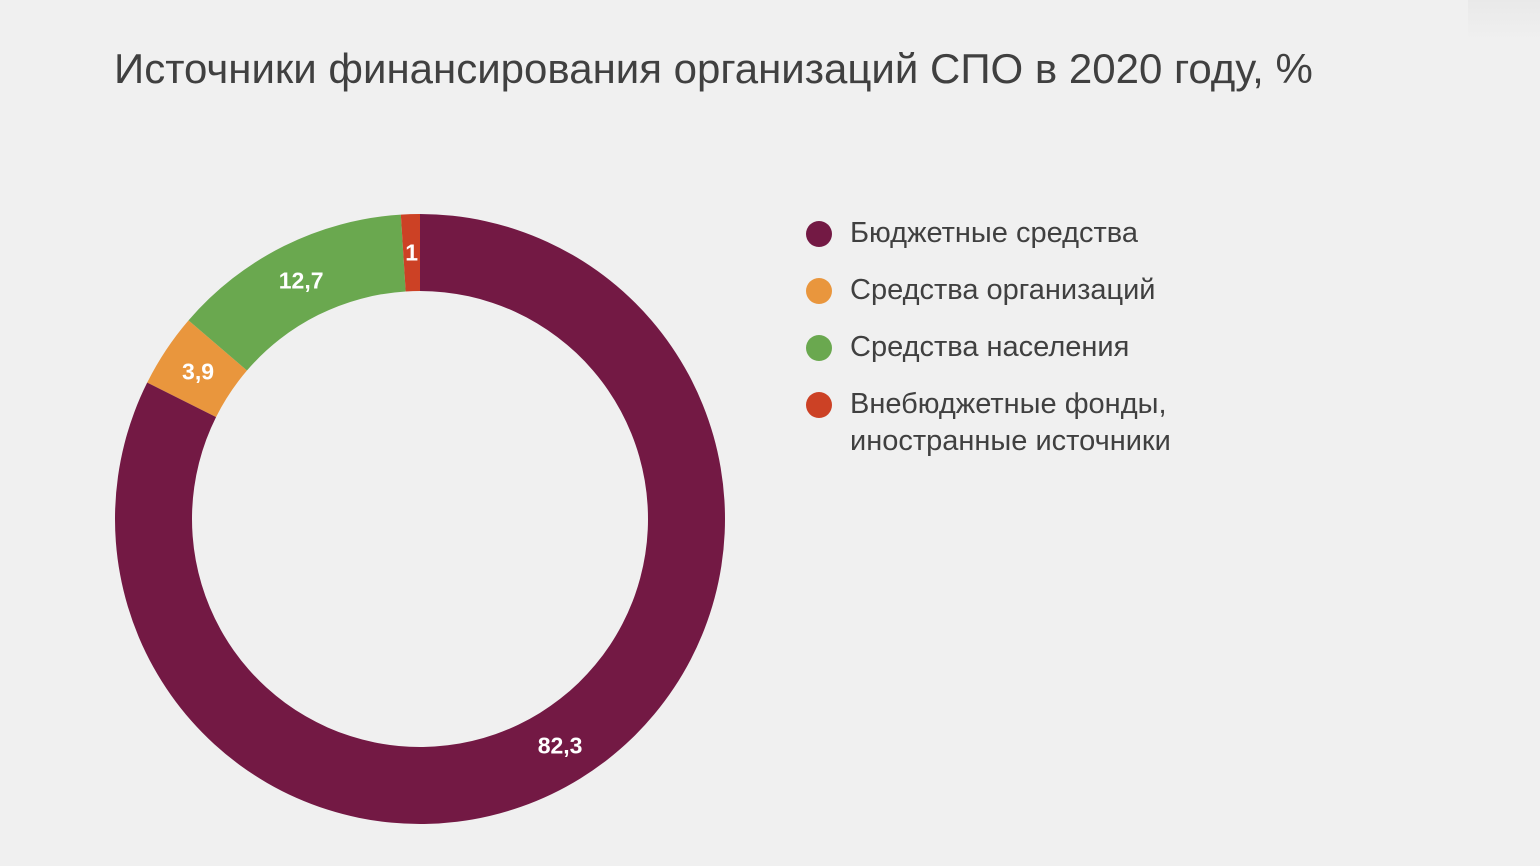  I want to click on legend-label: иностранные источники, so click(1010, 441).